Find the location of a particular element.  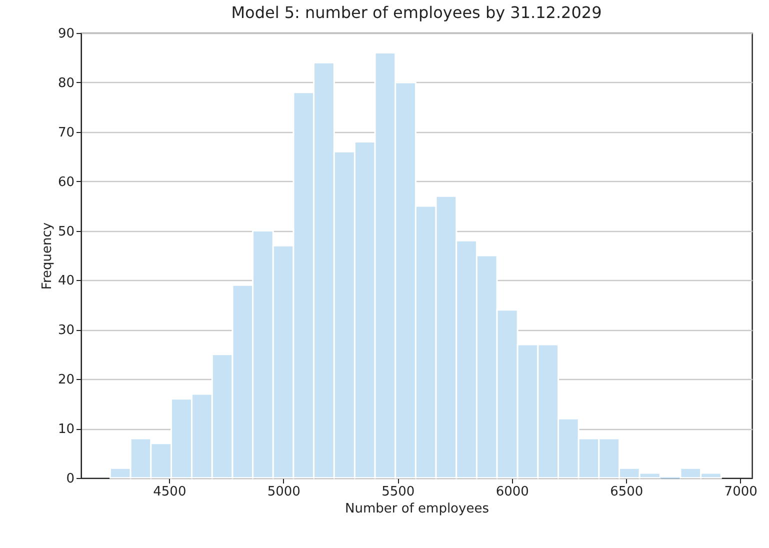

y-tick-label: 60 is located at coordinates (66, 182).